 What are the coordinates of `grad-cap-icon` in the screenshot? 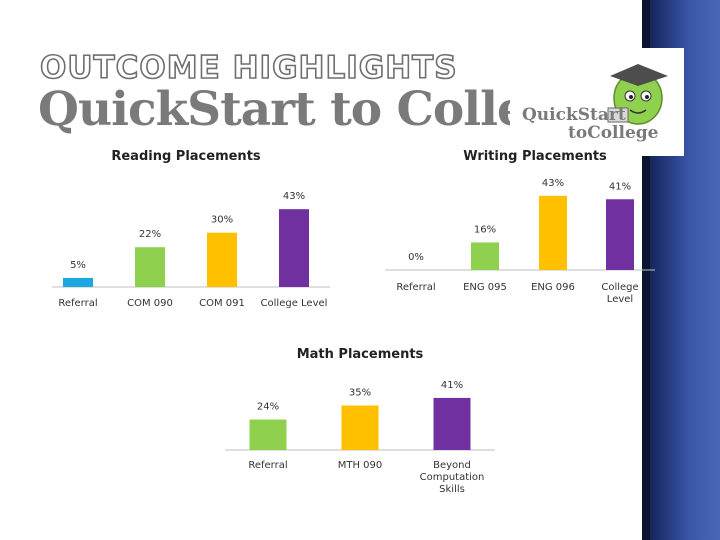 It's located at (639, 75).